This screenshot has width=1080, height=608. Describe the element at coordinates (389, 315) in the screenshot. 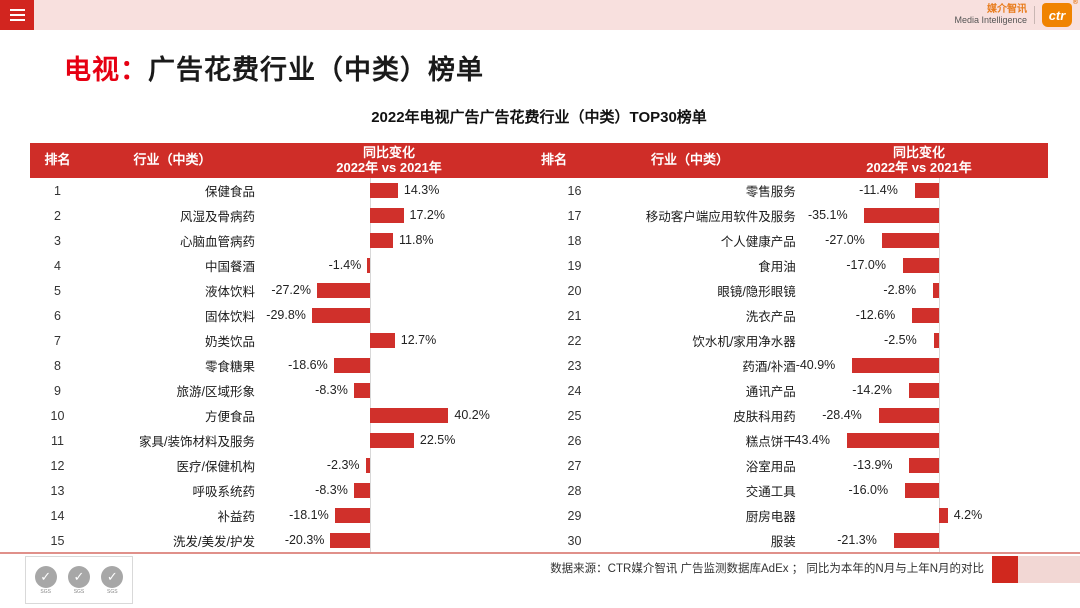

I see `bar-cell: -29.8%` at that location.